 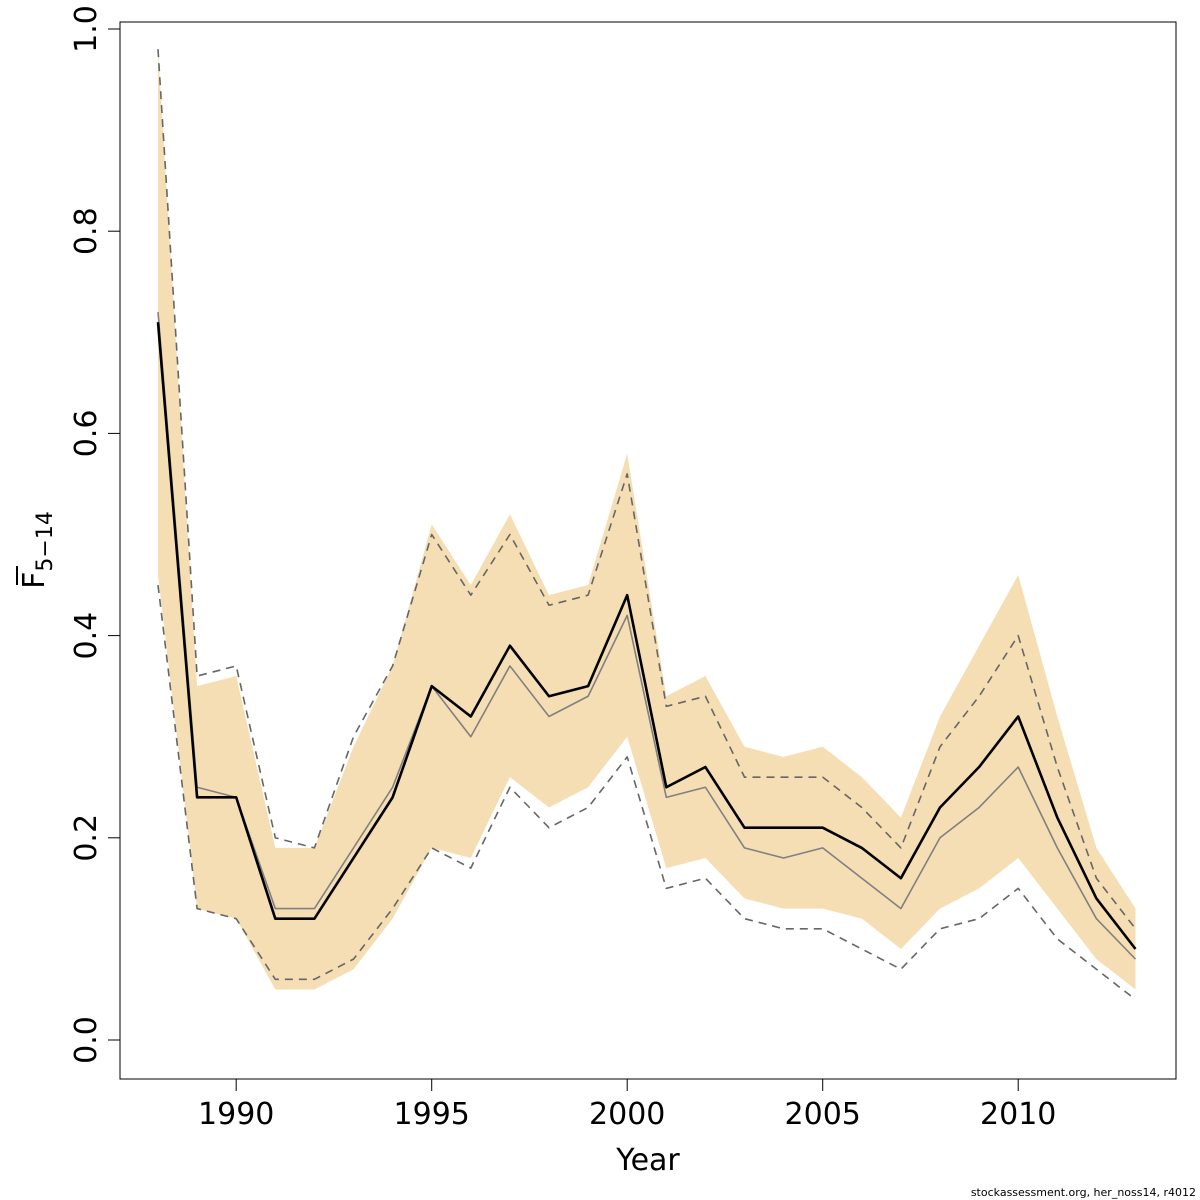 What do you see at coordinates (94, 534) in the screenshot?
I see `y-axis: 0.0 0.2 0.4 0.6 0.8 1.0` at bounding box center [94, 534].